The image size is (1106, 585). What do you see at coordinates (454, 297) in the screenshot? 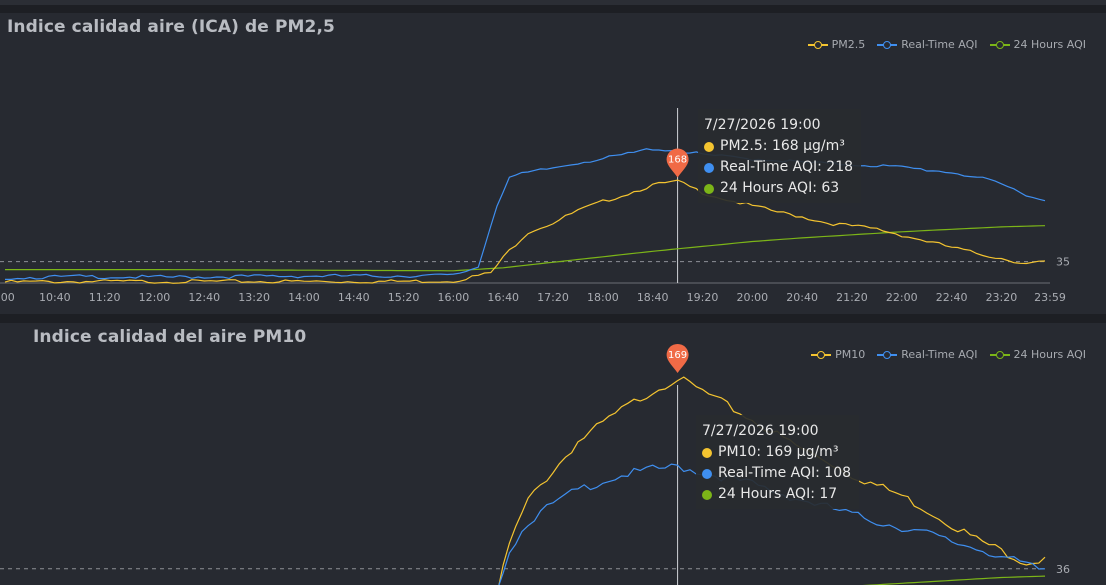
I see `x-tick-label: 16:00` at bounding box center [454, 297].